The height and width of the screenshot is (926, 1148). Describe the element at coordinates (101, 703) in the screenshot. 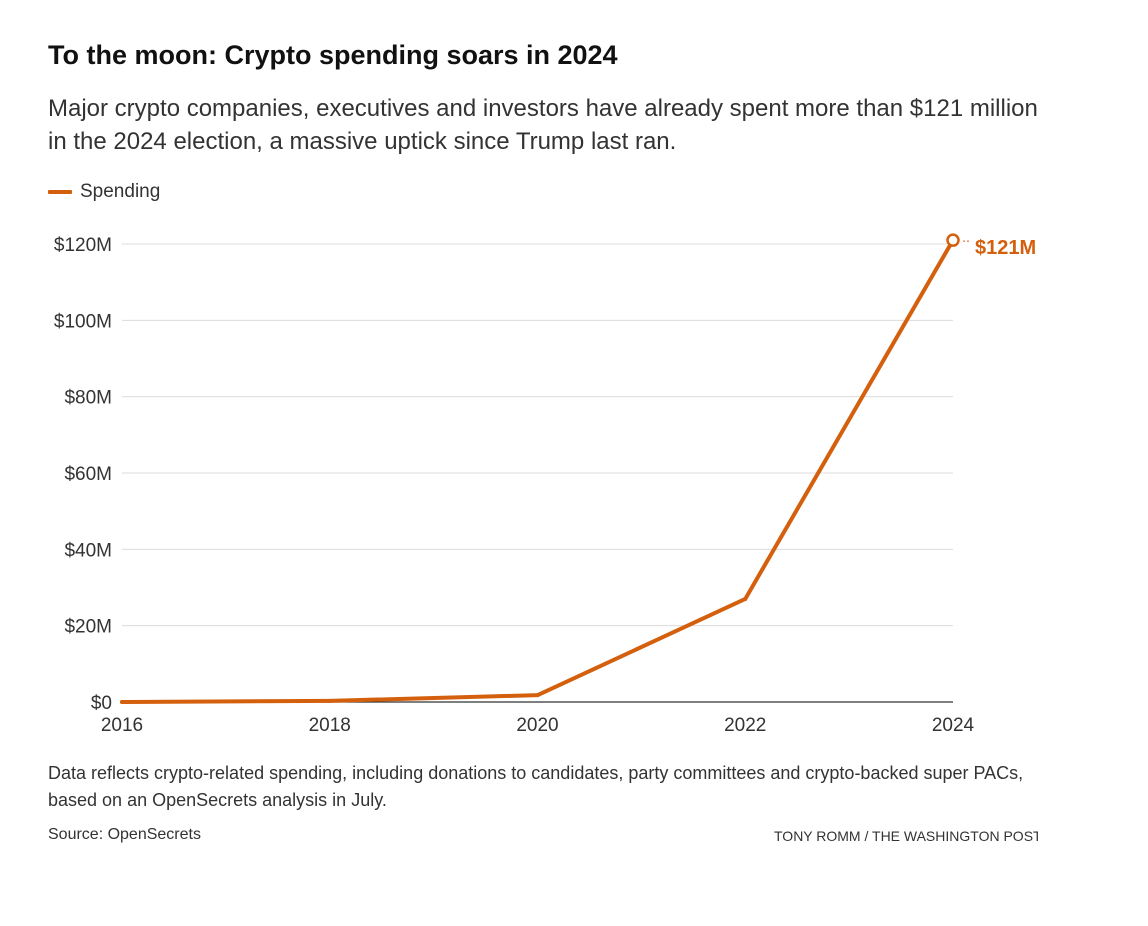

I see `y-tick-label: $0` at that location.